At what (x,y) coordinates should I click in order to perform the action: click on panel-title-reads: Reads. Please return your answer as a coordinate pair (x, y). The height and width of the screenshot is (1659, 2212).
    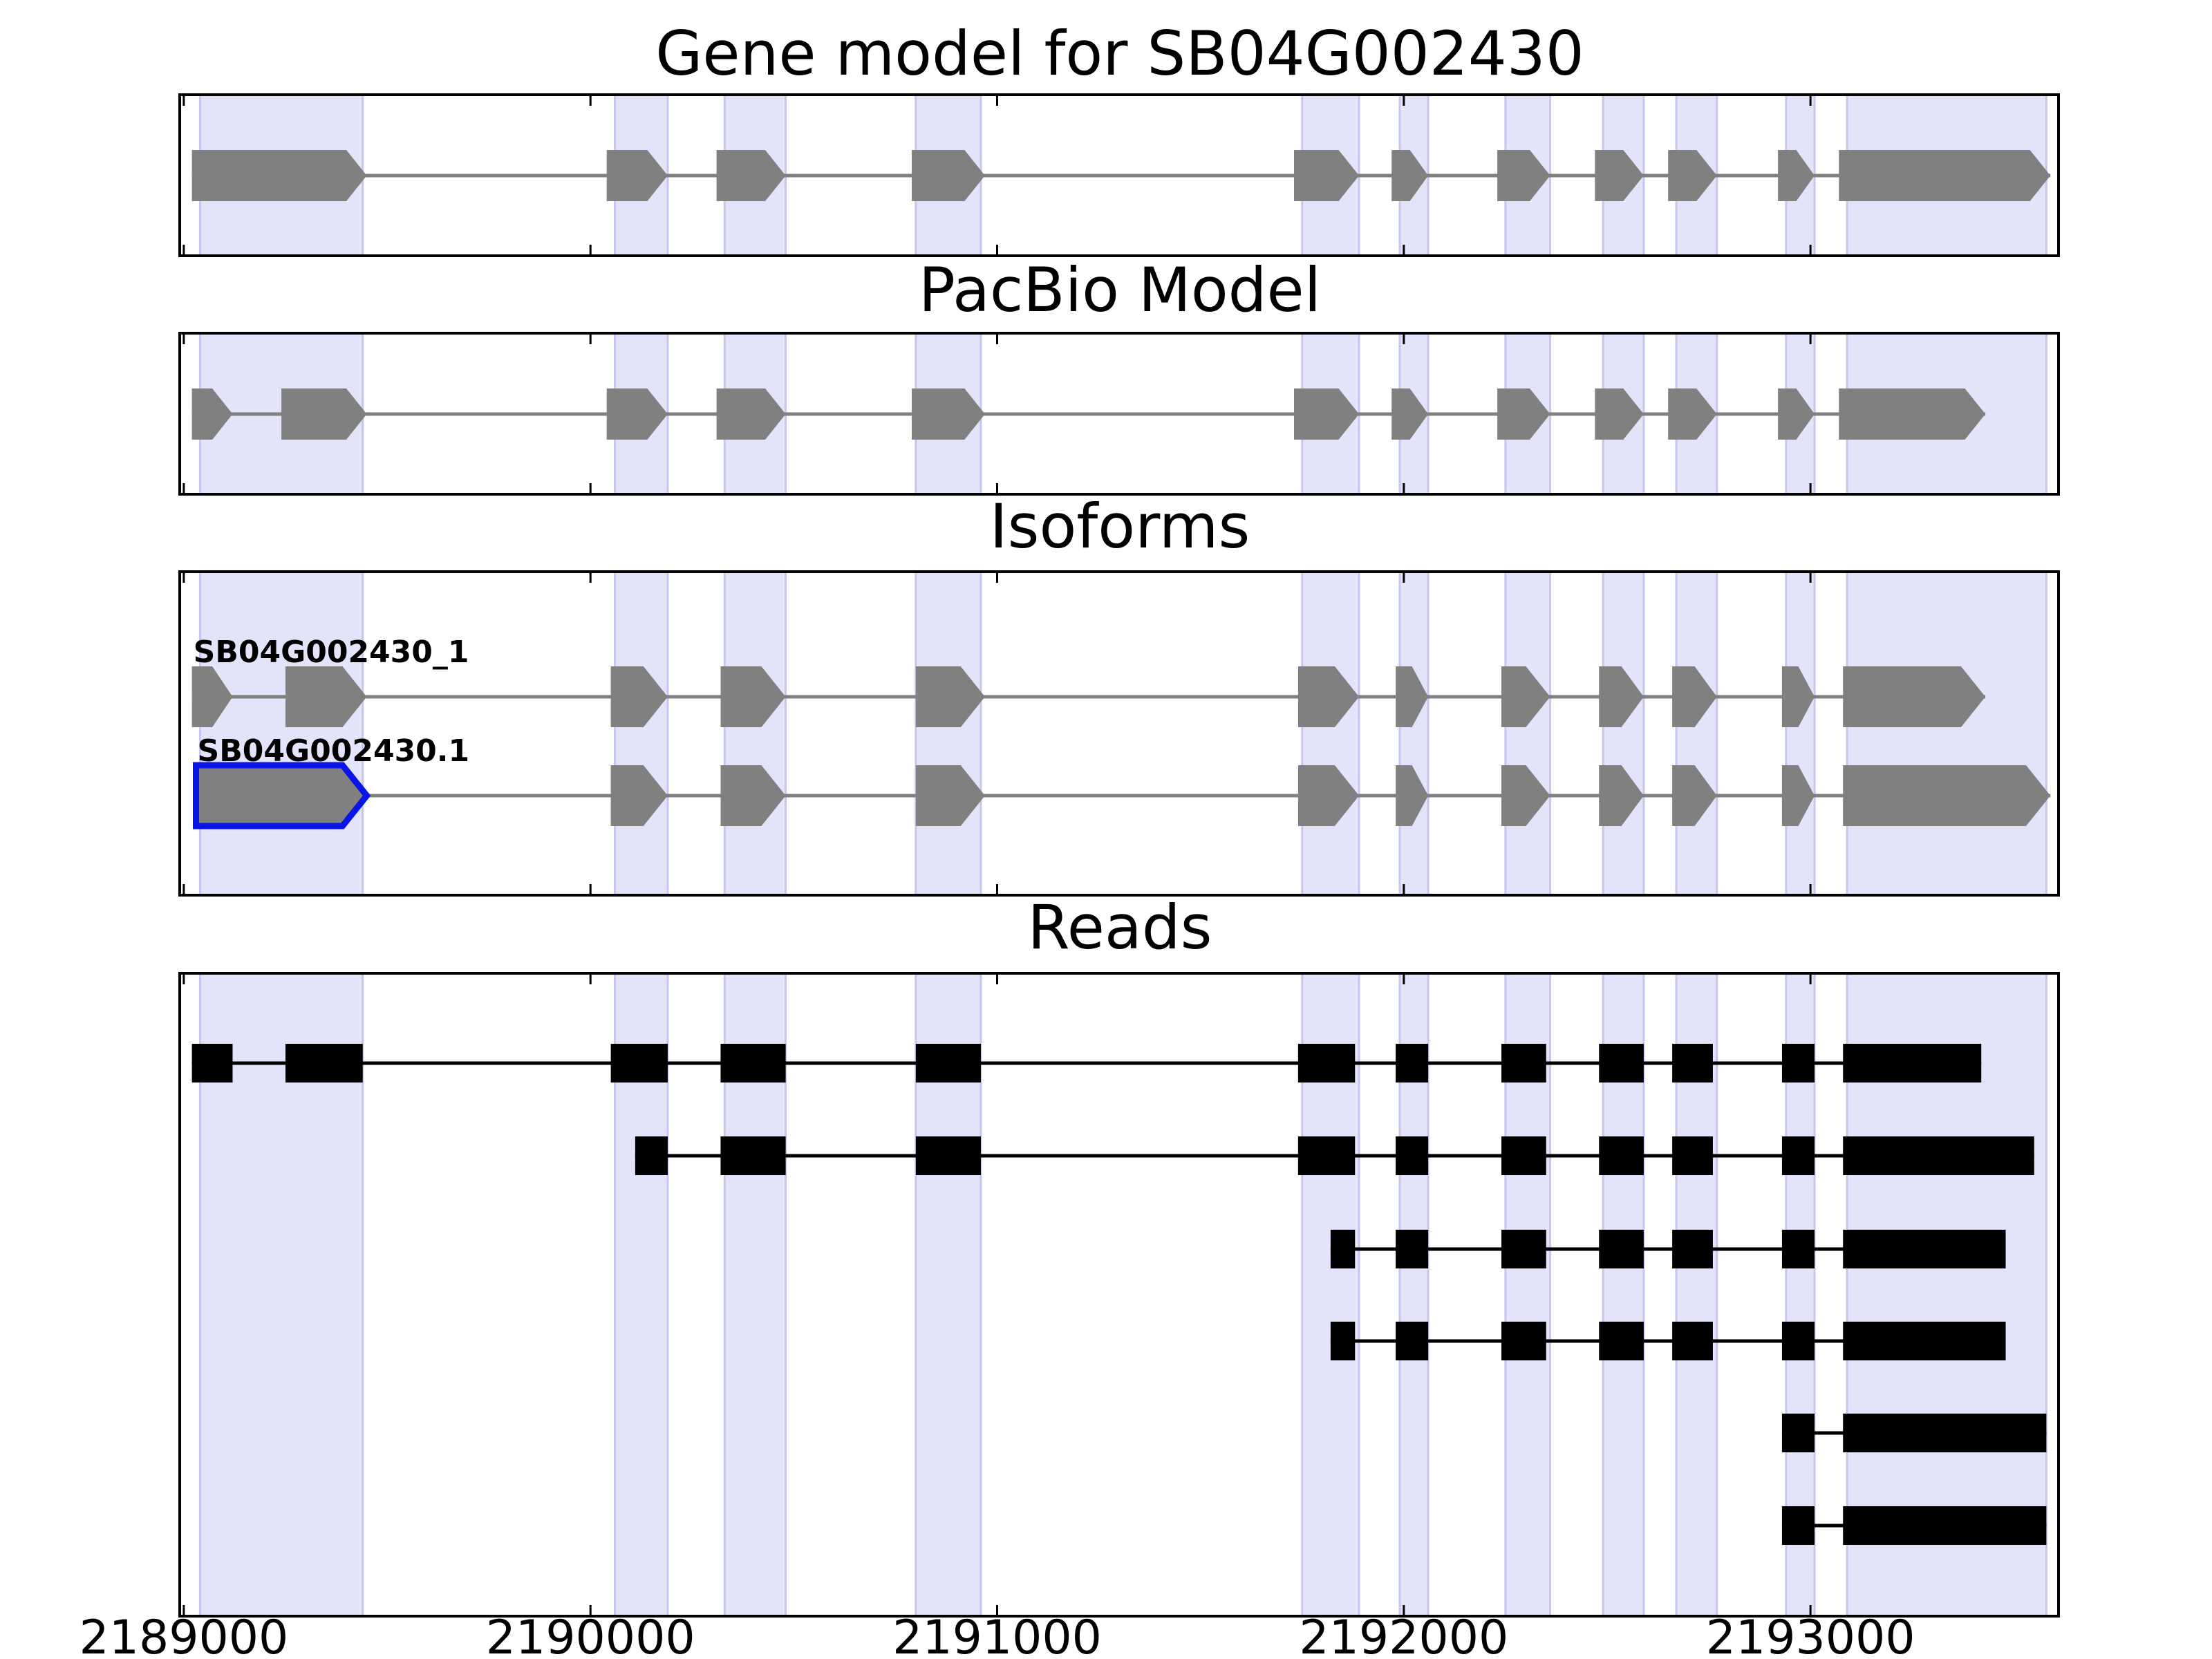
    Looking at the image, I should click on (1120, 927).